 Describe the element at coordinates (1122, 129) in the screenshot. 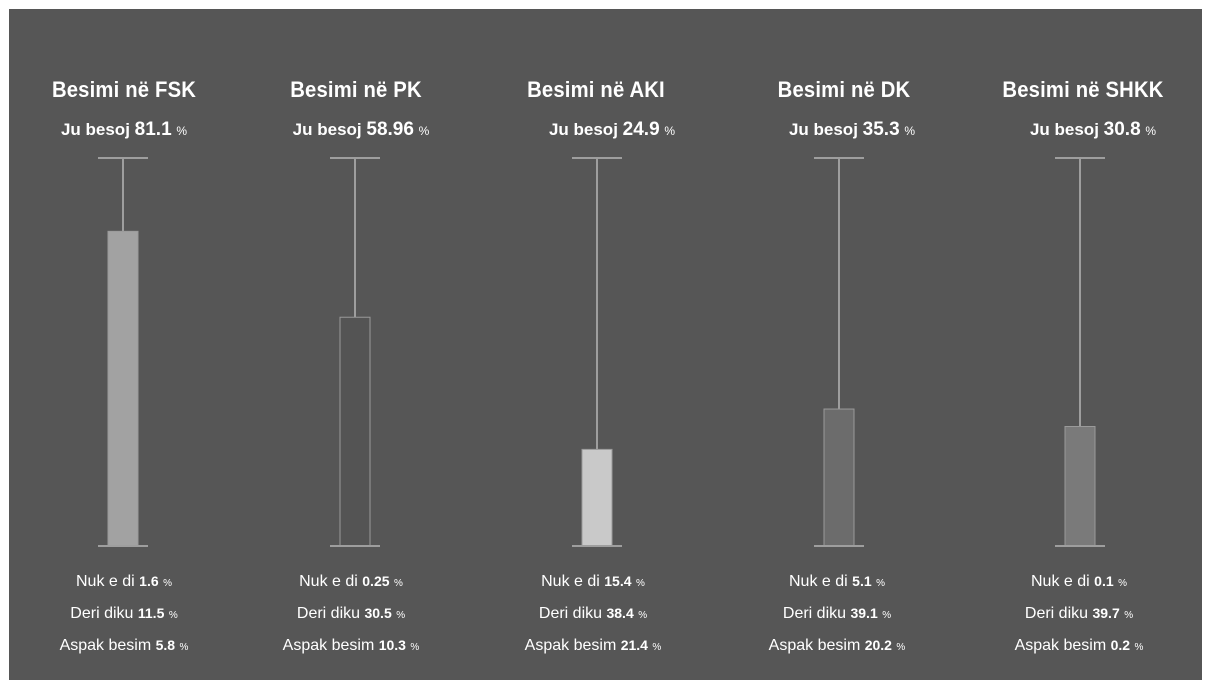

I see `trust-value: 30.8` at that location.